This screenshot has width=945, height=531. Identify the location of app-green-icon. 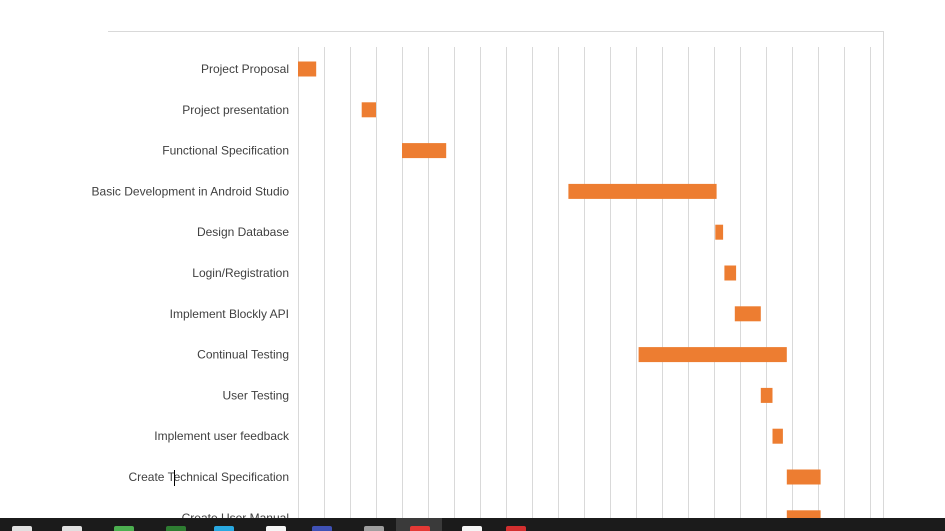
(124, 528).